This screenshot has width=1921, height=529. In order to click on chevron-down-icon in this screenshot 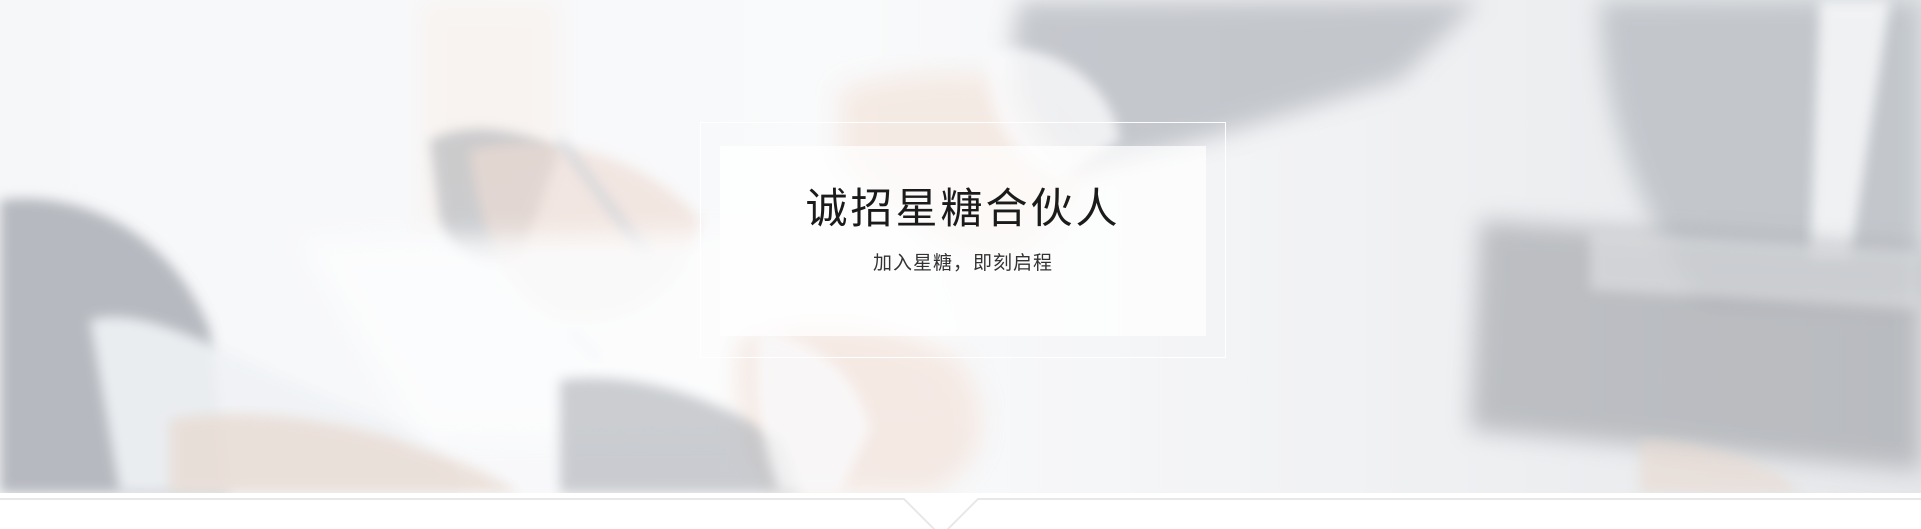, I will do `click(960, 513)`.